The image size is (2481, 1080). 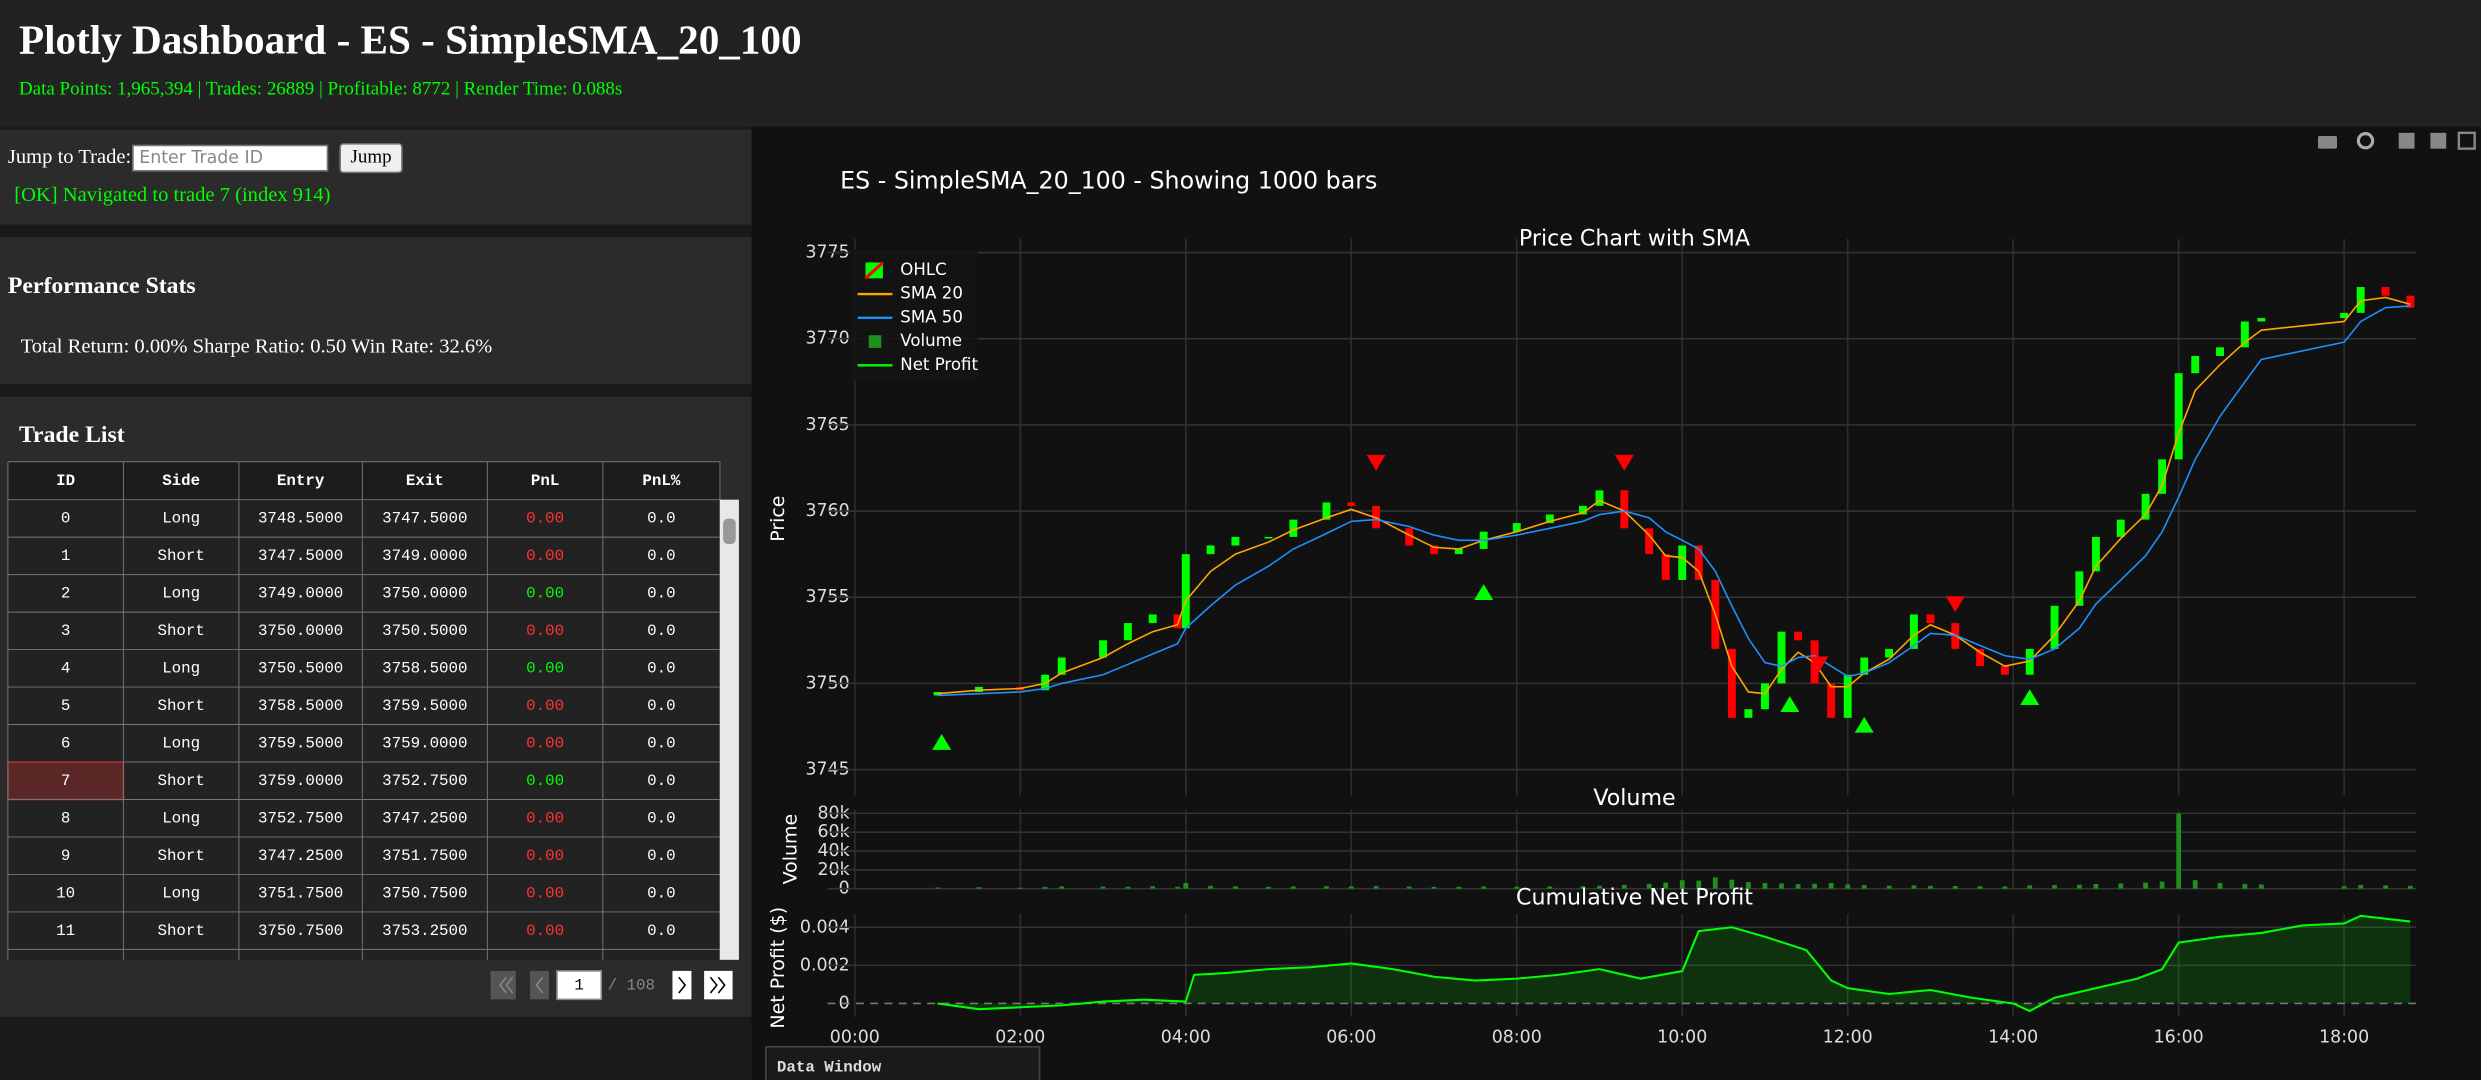 I want to click on last-page-button, so click(x=718, y=985).